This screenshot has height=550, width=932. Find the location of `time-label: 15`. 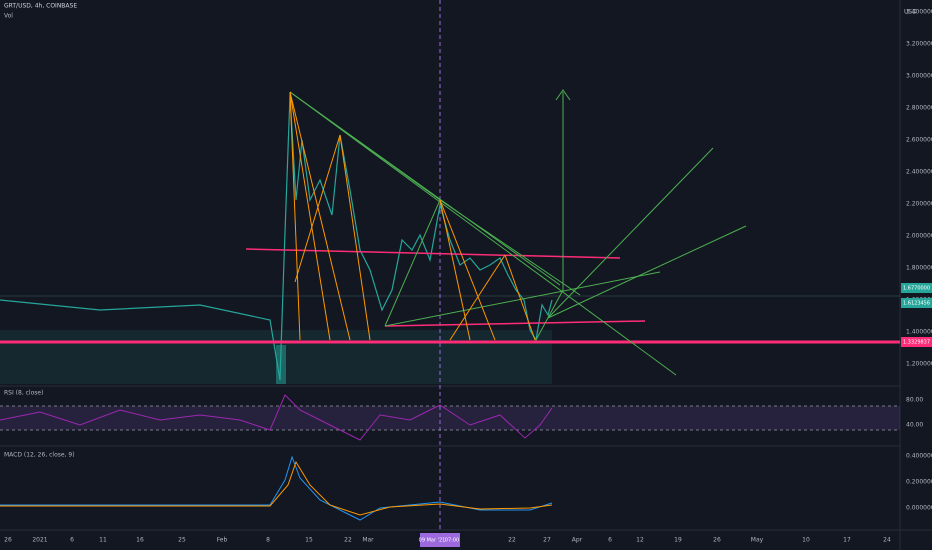

time-label: 15 is located at coordinates (309, 540).